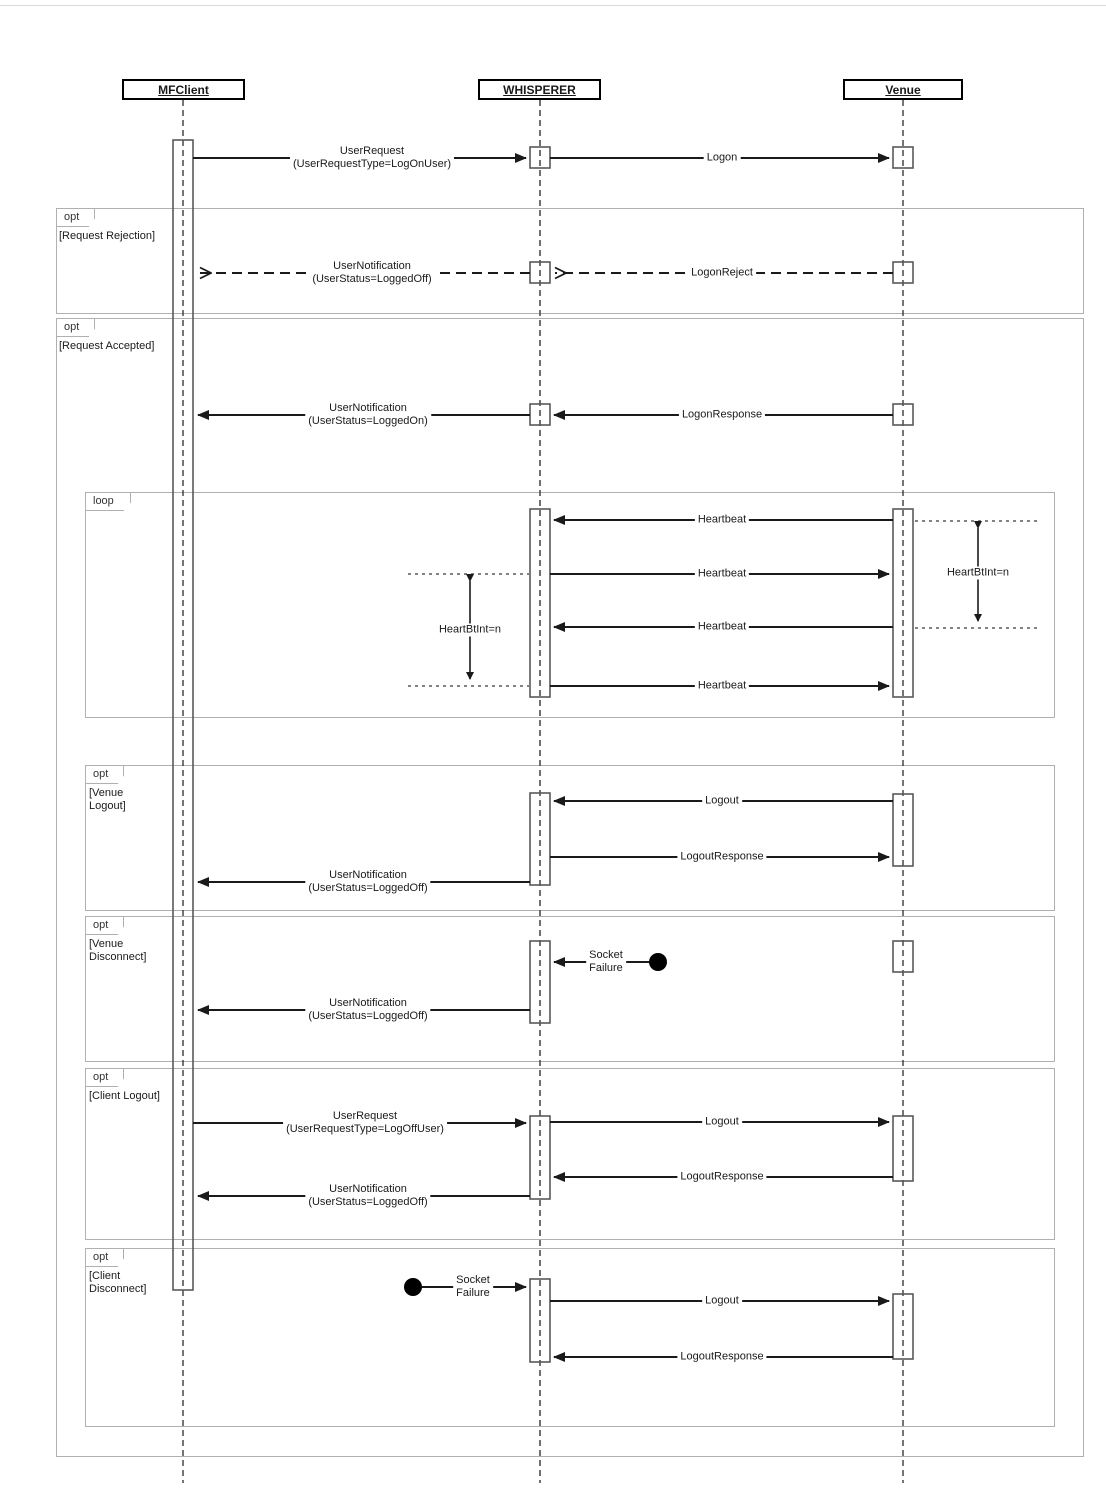 The width and height of the screenshot is (1106, 1500). I want to click on fragment-loop-heartbeat, so click(570, 605).